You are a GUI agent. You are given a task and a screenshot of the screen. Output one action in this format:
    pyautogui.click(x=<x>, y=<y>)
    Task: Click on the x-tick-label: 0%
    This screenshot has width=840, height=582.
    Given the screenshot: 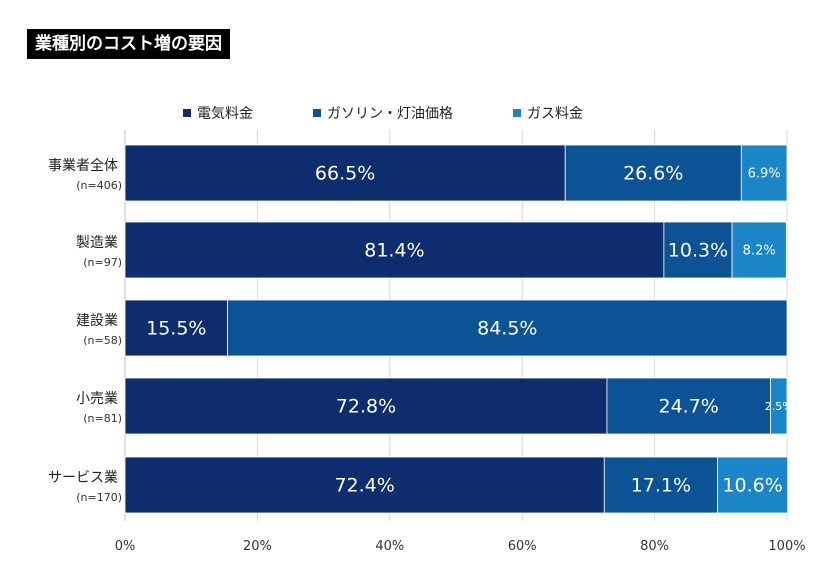 What is the action you would take?
    pyautogui.click(x=125, y=546)
    